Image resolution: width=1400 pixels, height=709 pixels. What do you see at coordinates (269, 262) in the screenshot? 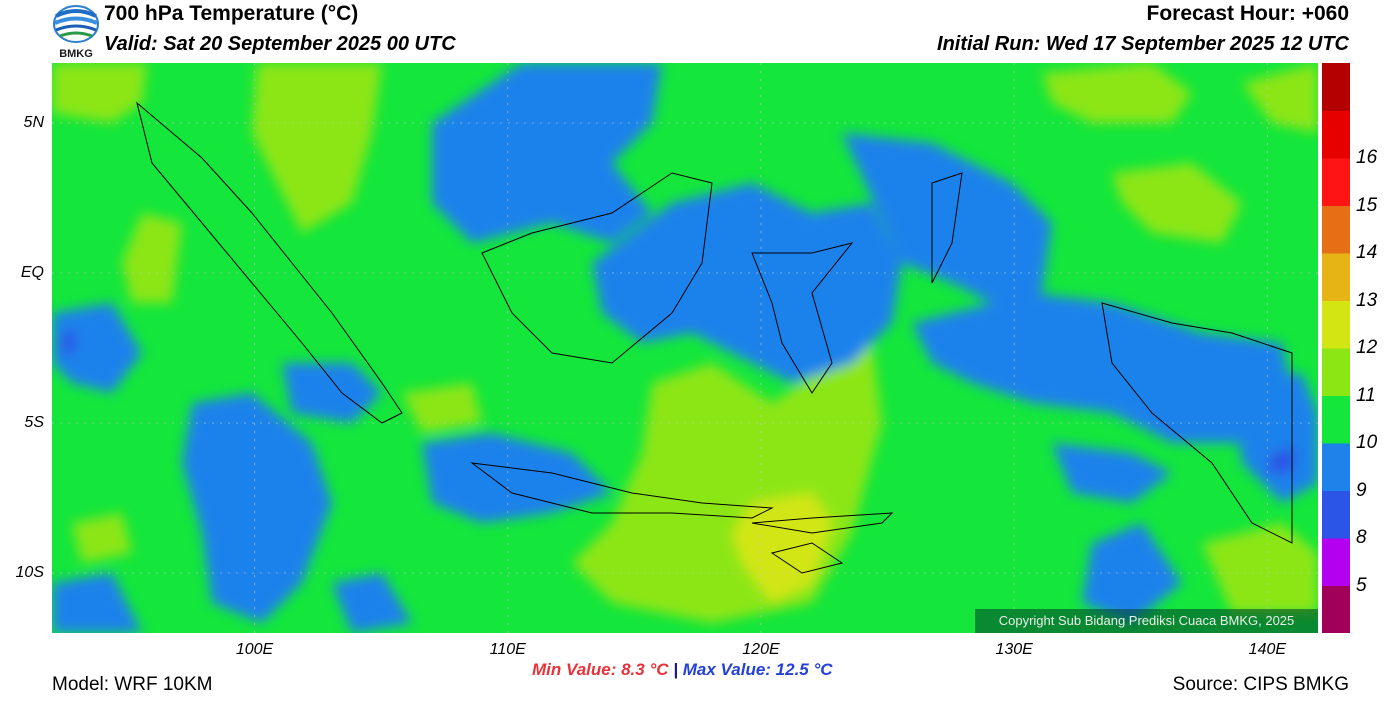
I see `sumatra-outline` at bounding box center [269, 262].